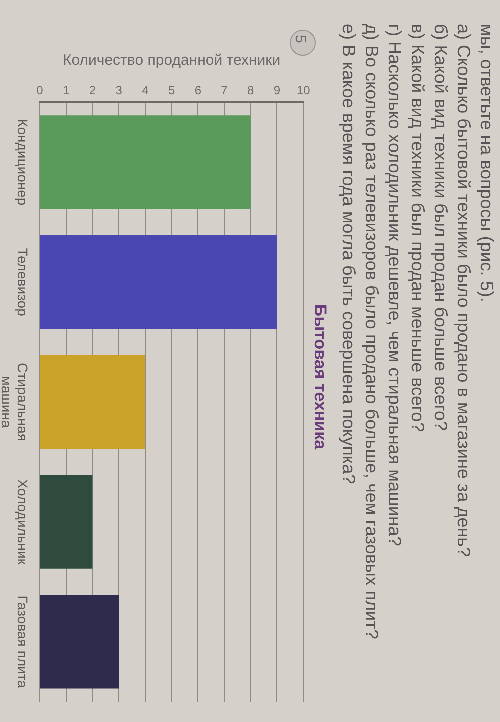 This screenshot has height=722, width=500. What do you see at coordinates (300, 39) in the screenshot?
I see `text: 5` at bounding box center [300, 39].